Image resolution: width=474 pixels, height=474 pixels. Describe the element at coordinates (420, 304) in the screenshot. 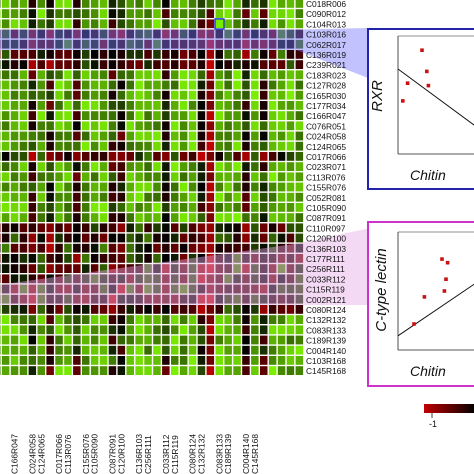

I see `inset-frame` at that location.